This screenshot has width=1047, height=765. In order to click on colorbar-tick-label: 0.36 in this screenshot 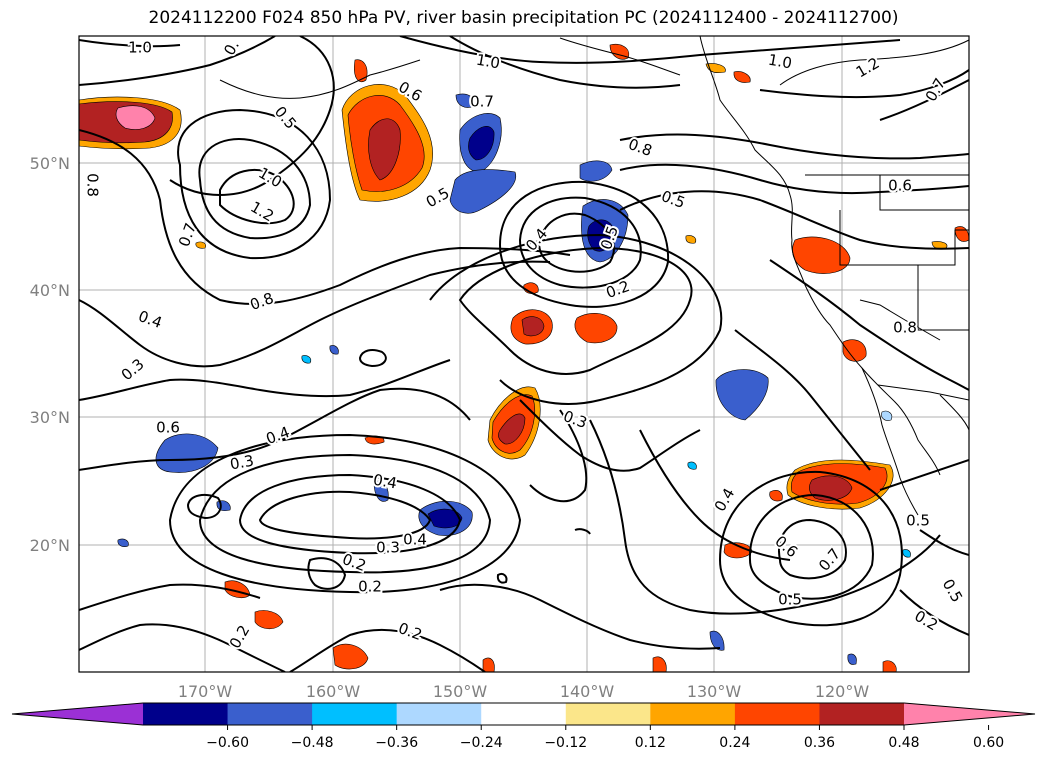, I will do `click(819, 743)`.